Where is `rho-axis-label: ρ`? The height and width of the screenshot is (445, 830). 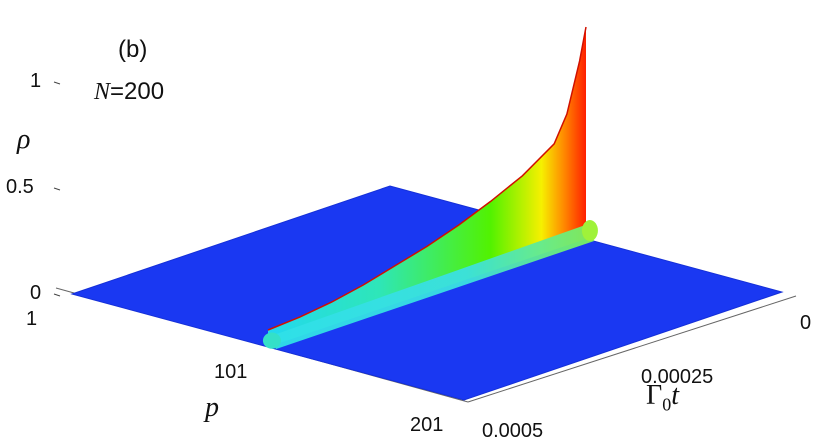
rho-axis-label: ρ is located at coordinates (24, 139).